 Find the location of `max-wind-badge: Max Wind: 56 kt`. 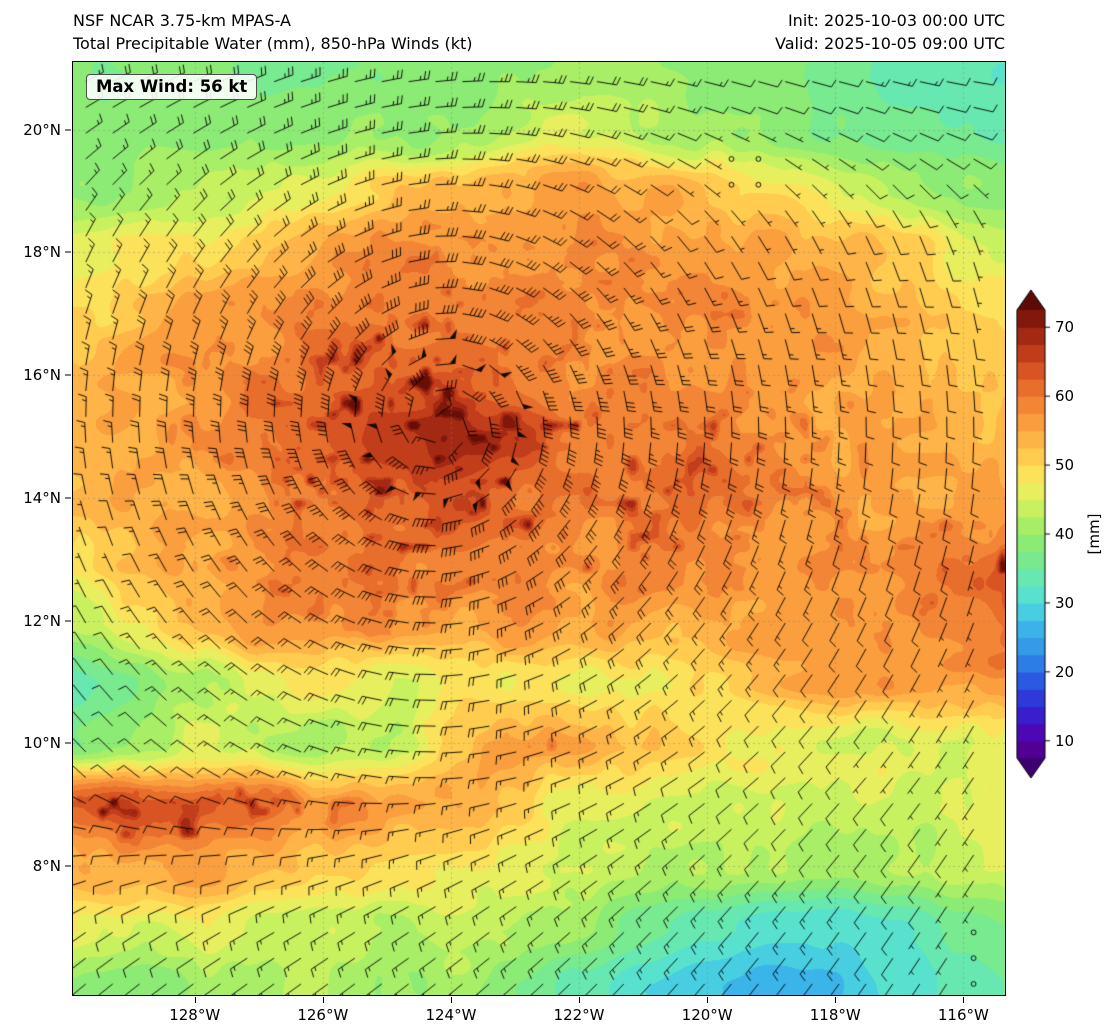

max-wind-badge: Max Wind: 56 kt is located at coordinates (172, 87).